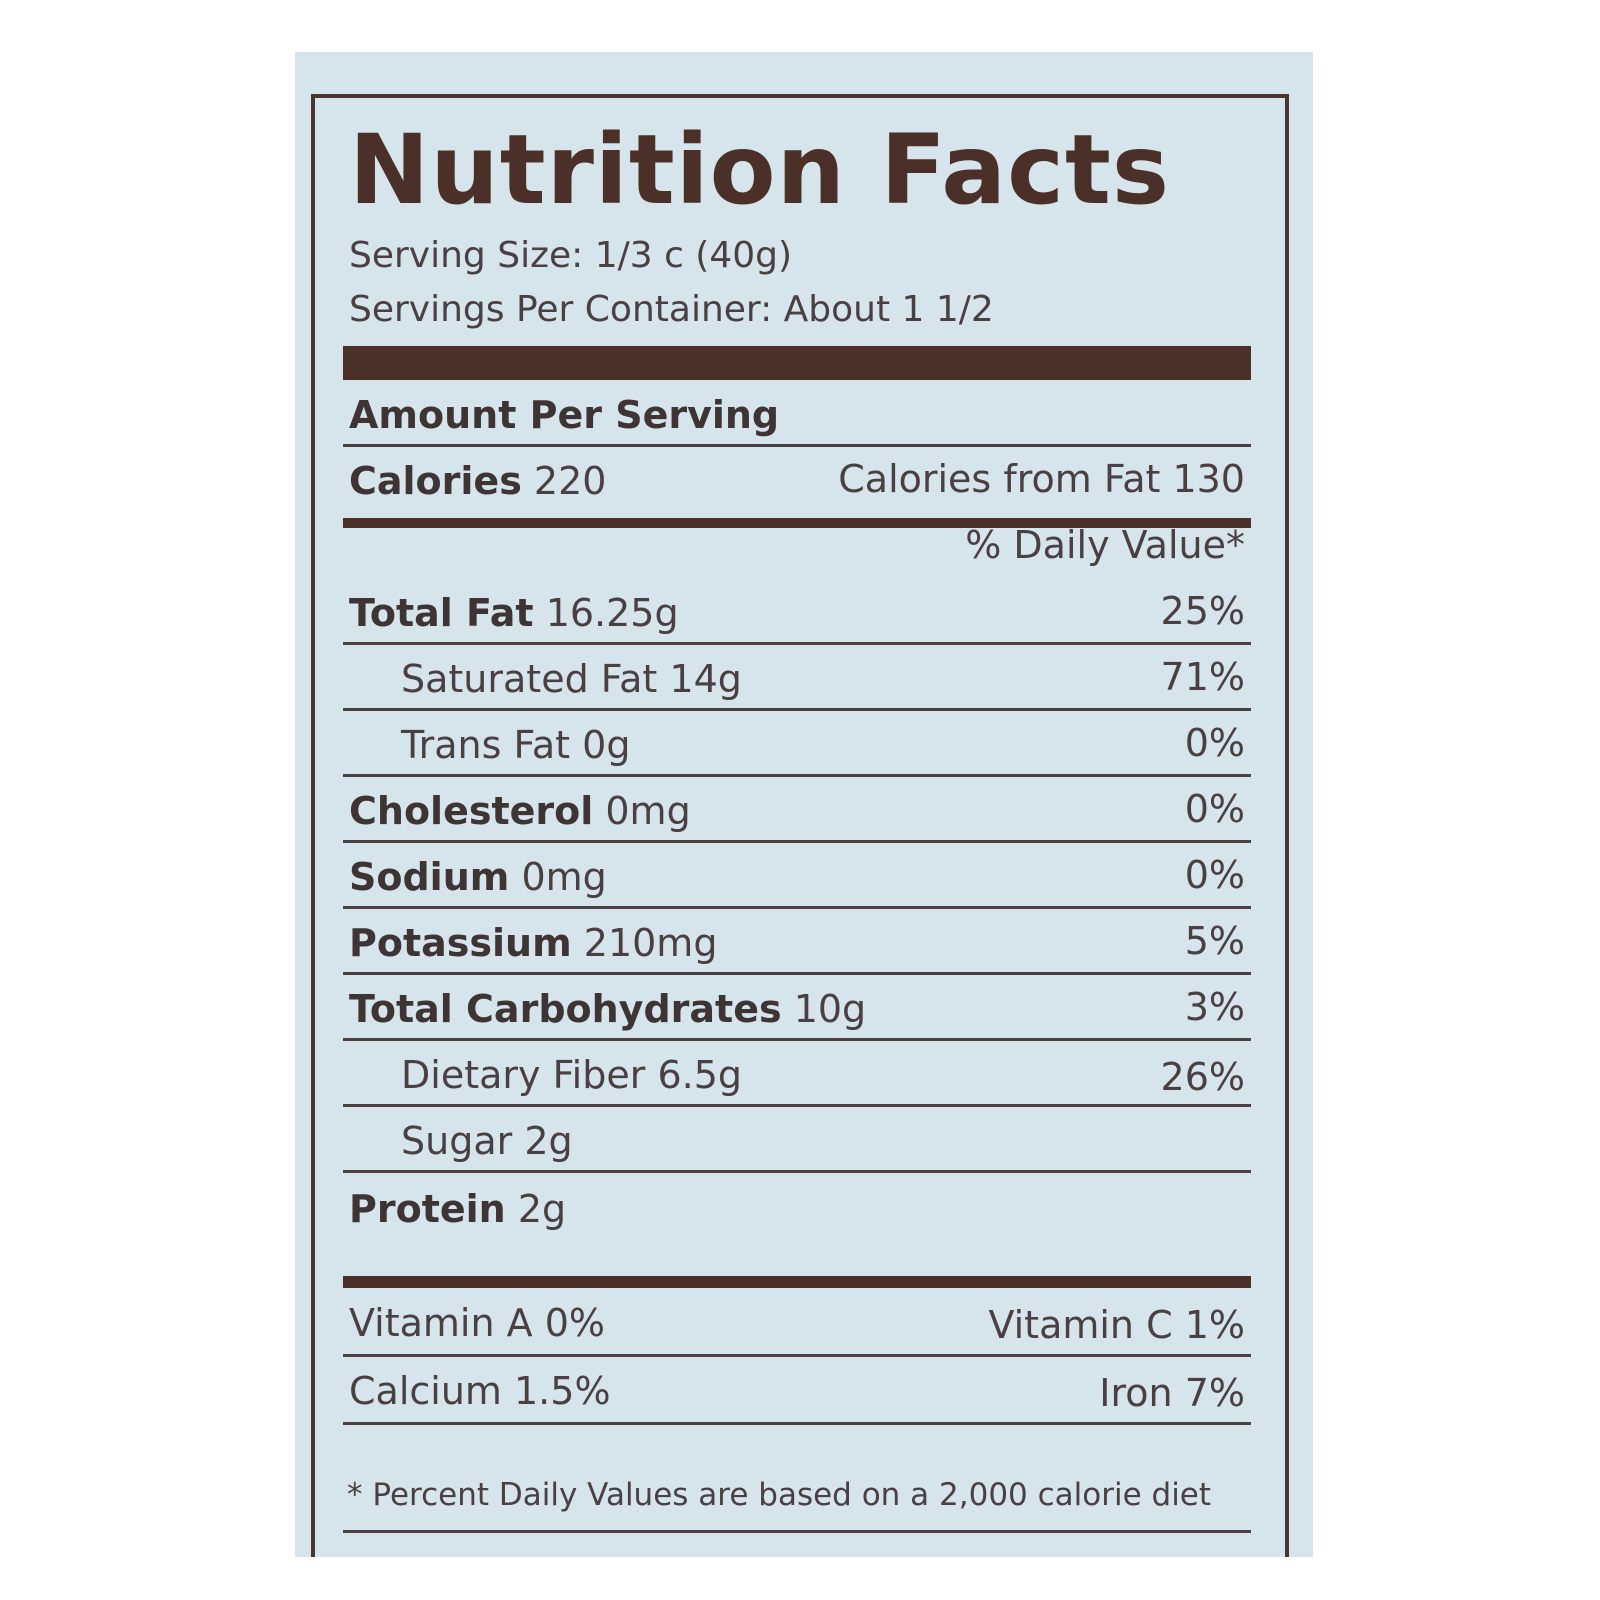  I want to click on nutrient-row-trans-fat: Trans Fat 0g, so click(516, 745).